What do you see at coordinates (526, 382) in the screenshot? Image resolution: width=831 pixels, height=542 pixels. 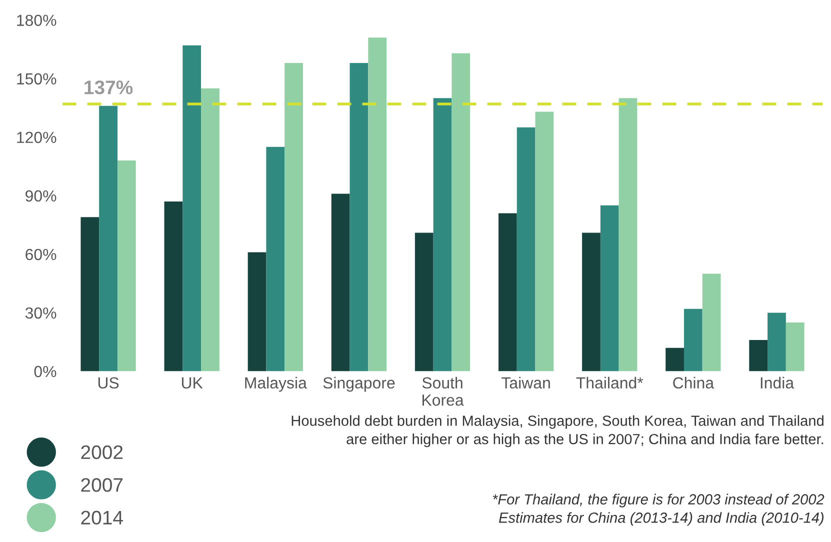 I see `x-tick-label: Taiwan` at bounding box center [526, 382].